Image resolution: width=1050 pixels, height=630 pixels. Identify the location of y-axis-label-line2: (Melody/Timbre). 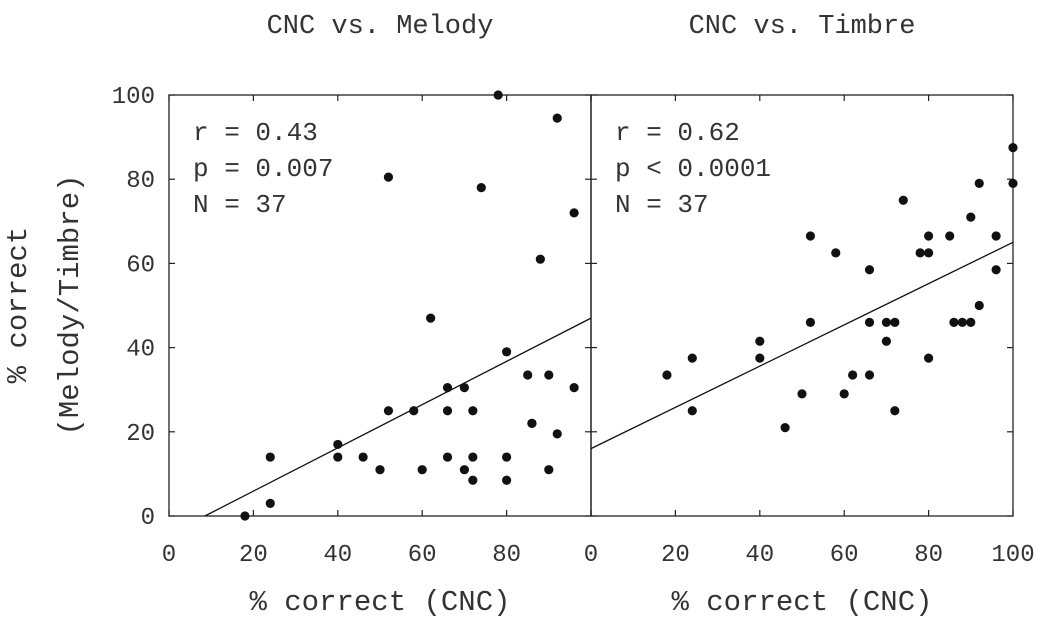
(70, 304).